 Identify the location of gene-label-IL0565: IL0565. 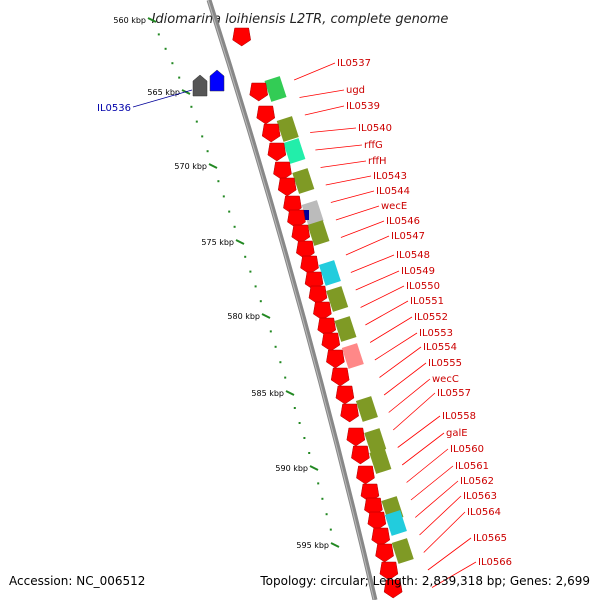
(490, 538).